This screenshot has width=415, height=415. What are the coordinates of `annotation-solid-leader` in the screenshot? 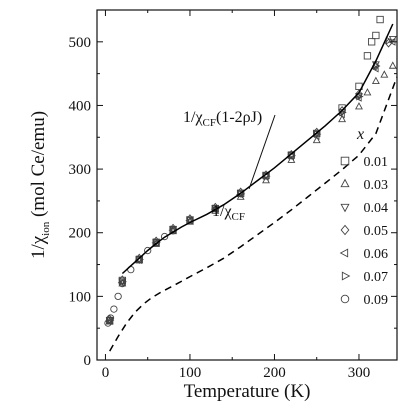 It's located at (262, 151).